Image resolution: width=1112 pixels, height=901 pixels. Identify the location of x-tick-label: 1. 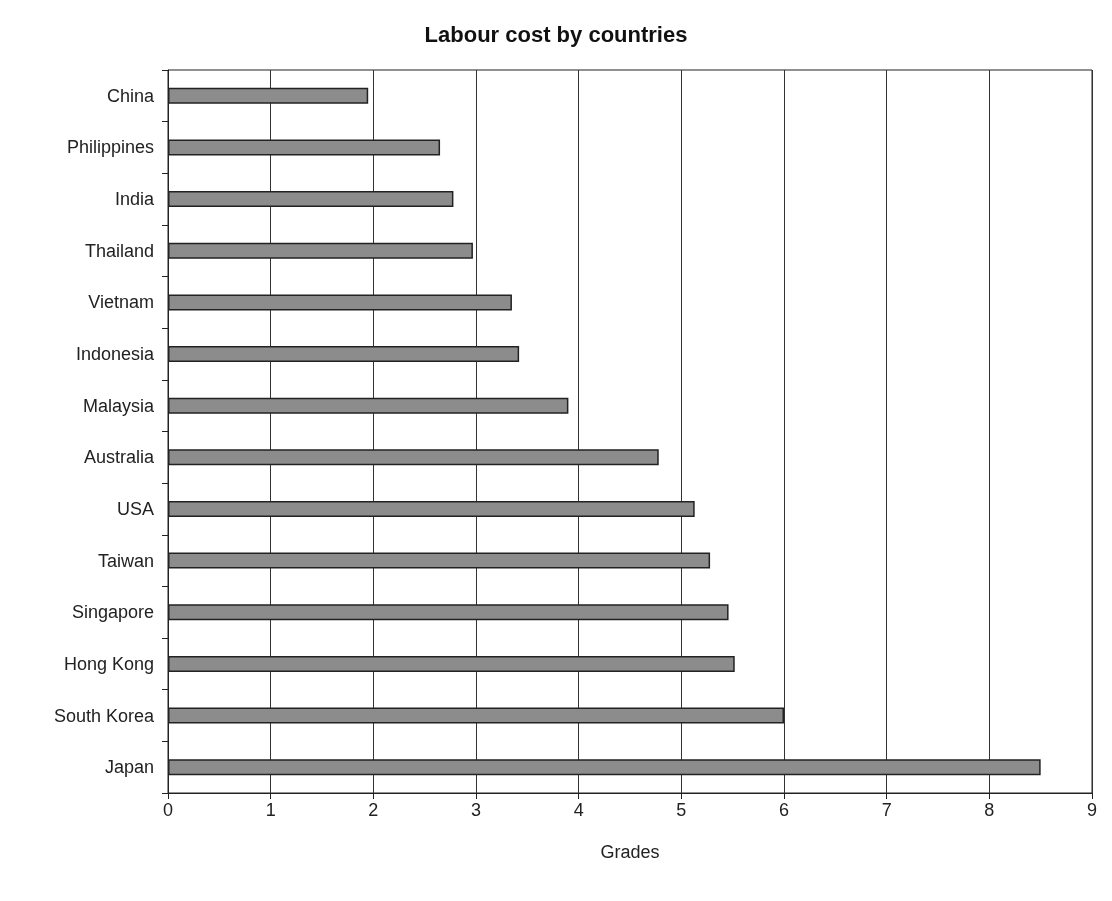
(270, 810).